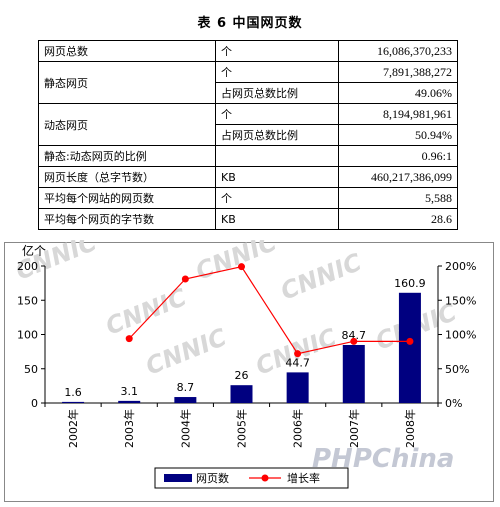 The width and height of the screenshot is (500, 507). Describe the element at coordinates (129, 391) in the screenshot. I see `bar-data-label: 3.1` at that location.